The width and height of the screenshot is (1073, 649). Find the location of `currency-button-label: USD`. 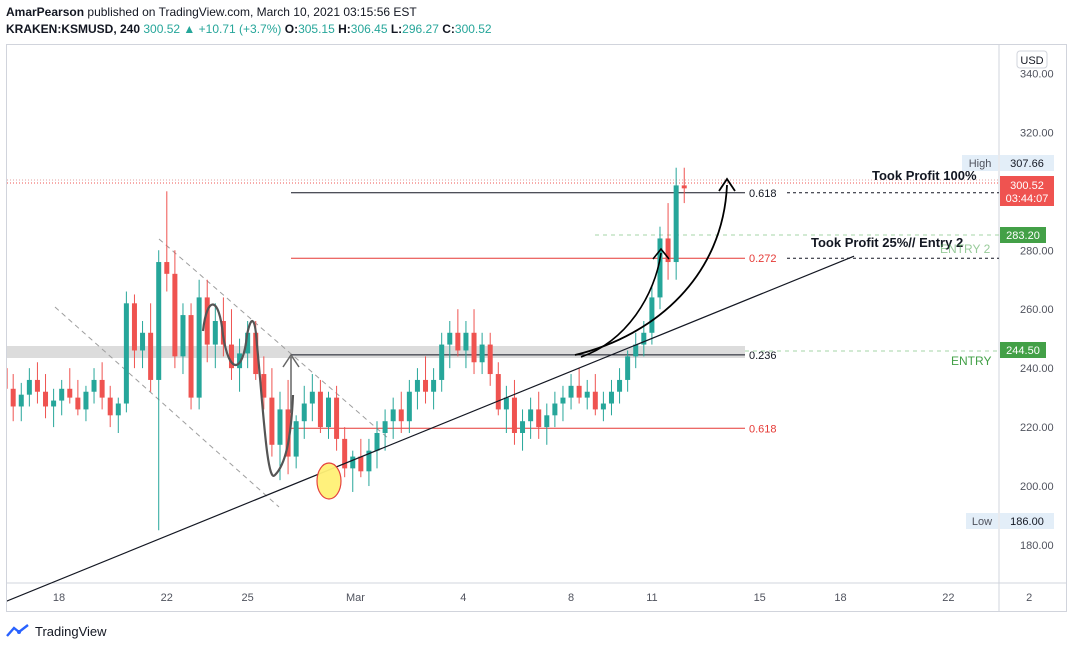

currency-button-label: USD is located at coordinates (1031, 61).